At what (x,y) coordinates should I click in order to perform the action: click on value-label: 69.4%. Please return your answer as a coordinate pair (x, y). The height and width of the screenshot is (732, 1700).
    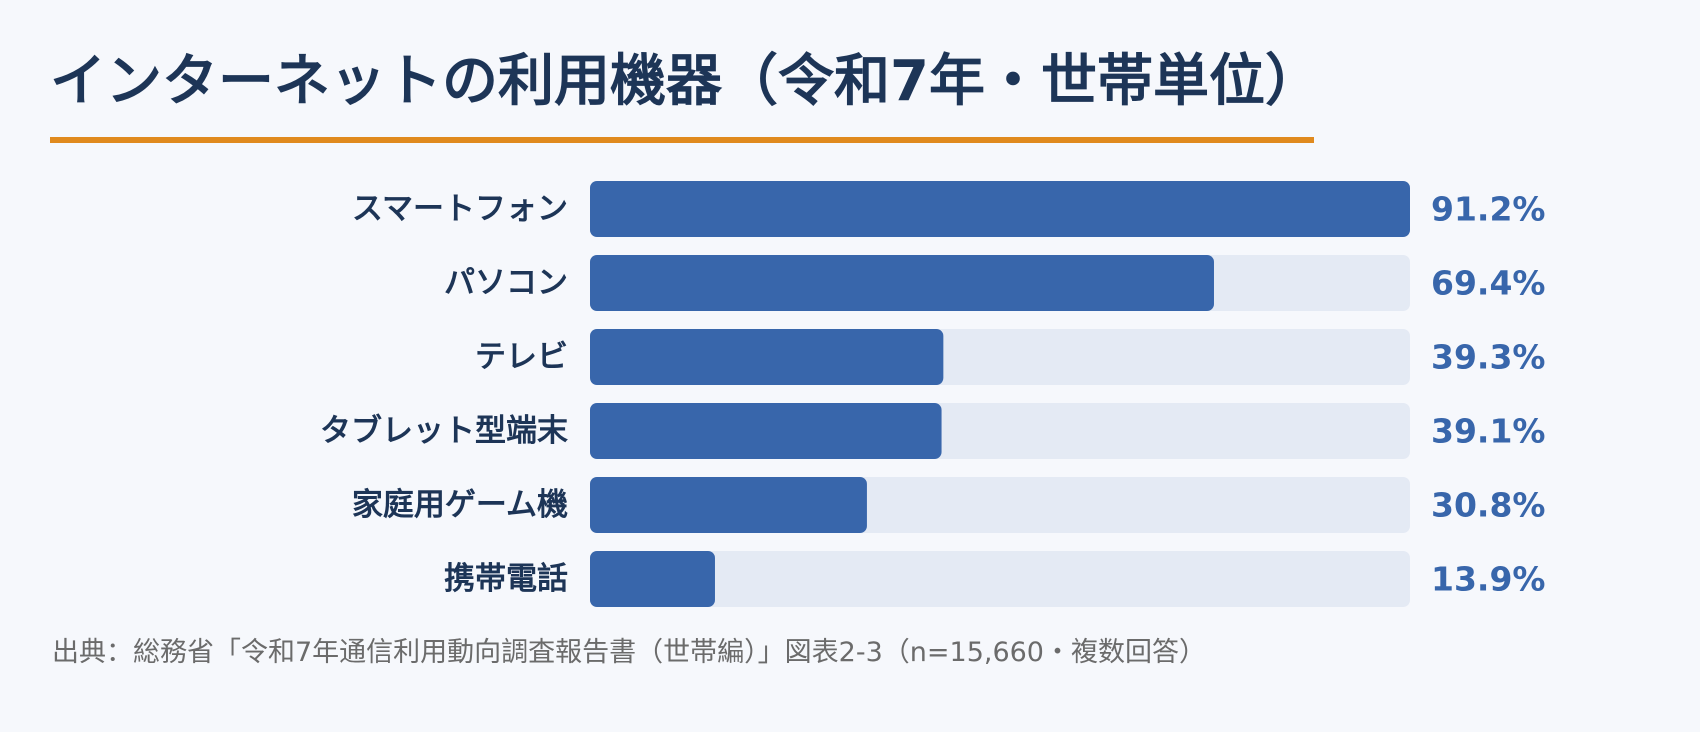
    Looking at the image, I should click on (1488, 283).